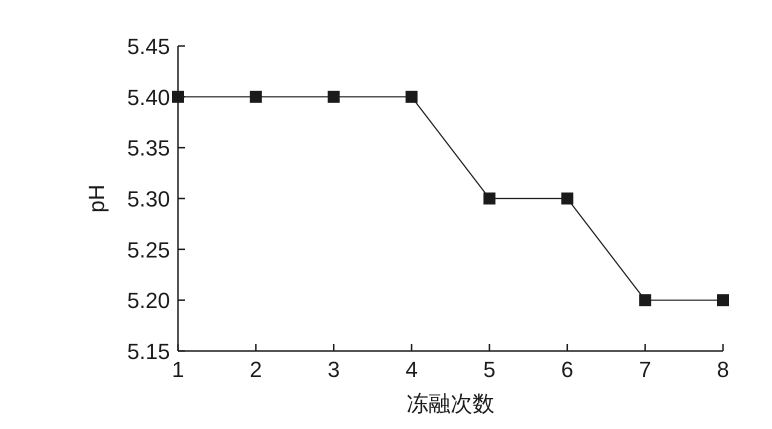 Image resolution: width=772 pixels, height=429 pixels. Describe the element at coordinates (148, 97) in the screenshot. I see `y-tick-label: 5.40` at that location.